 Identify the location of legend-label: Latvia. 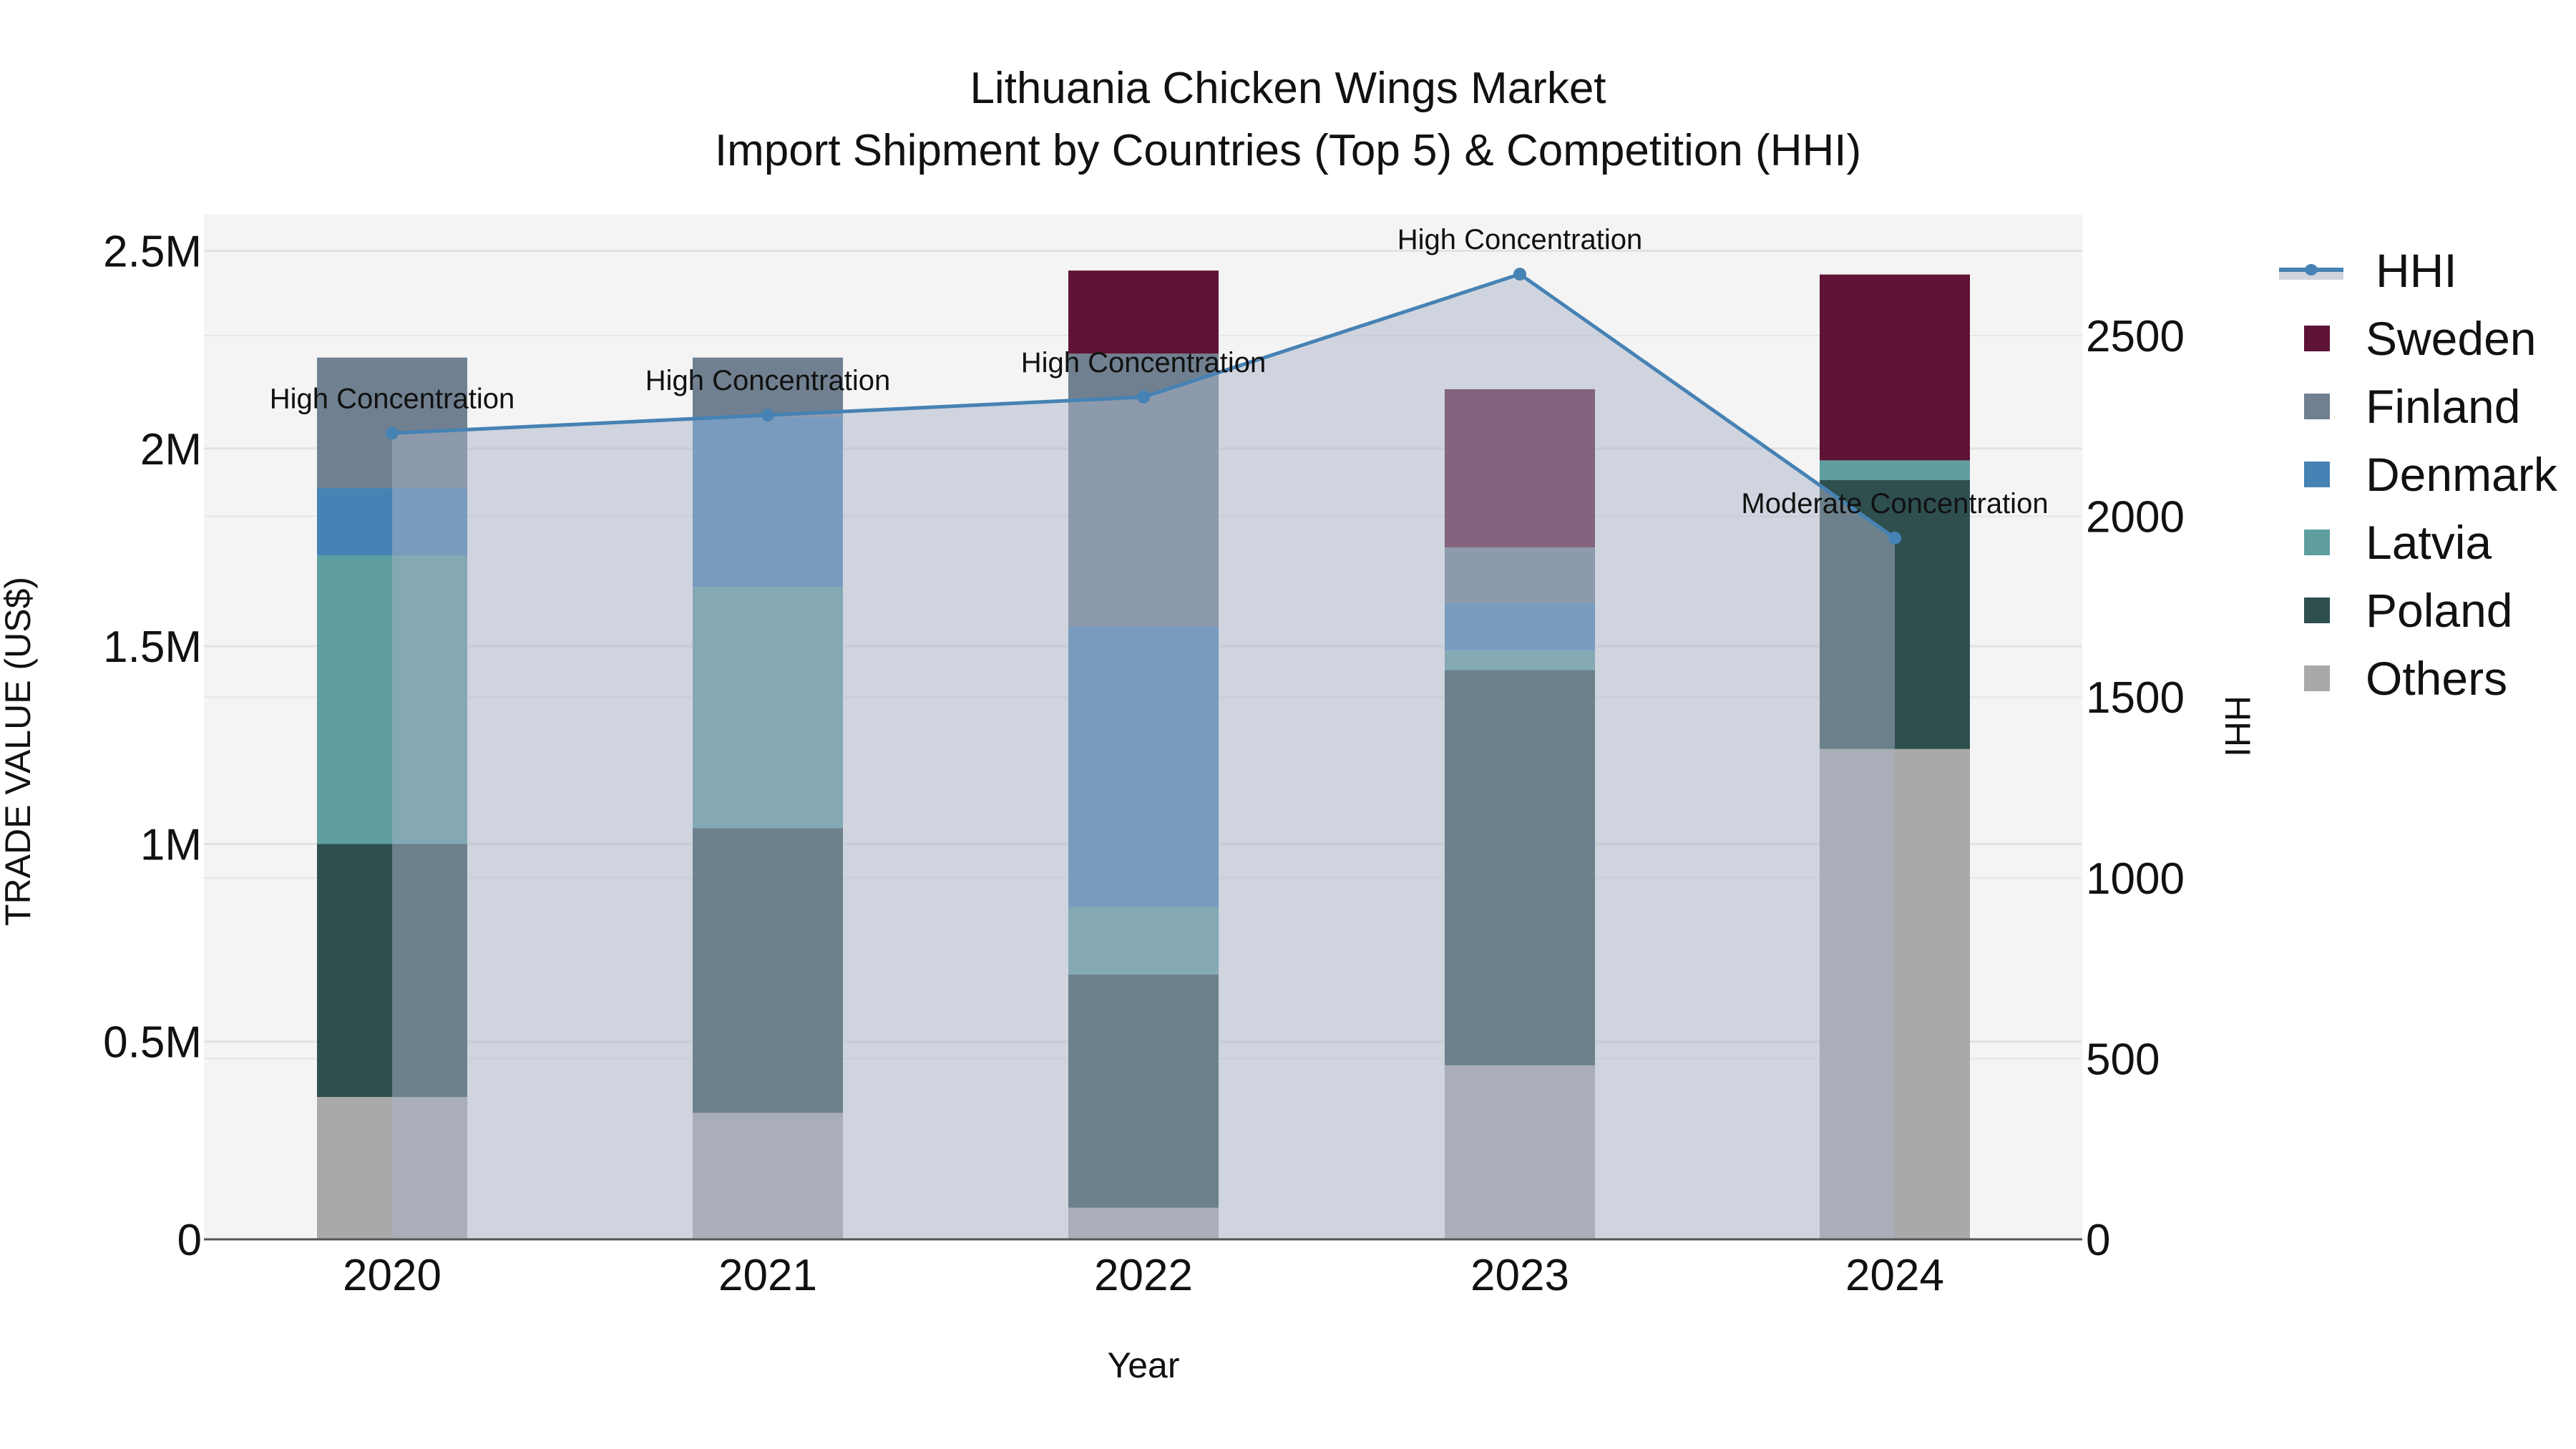
(2429, 542).